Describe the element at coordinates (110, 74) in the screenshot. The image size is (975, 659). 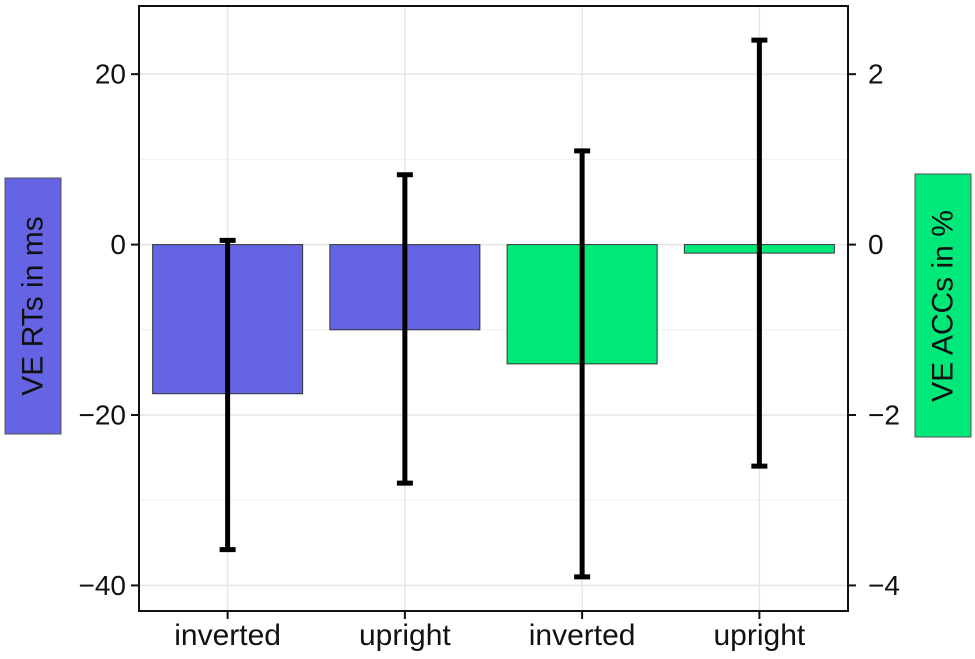
I see `left-tick-label: 20` at that location.